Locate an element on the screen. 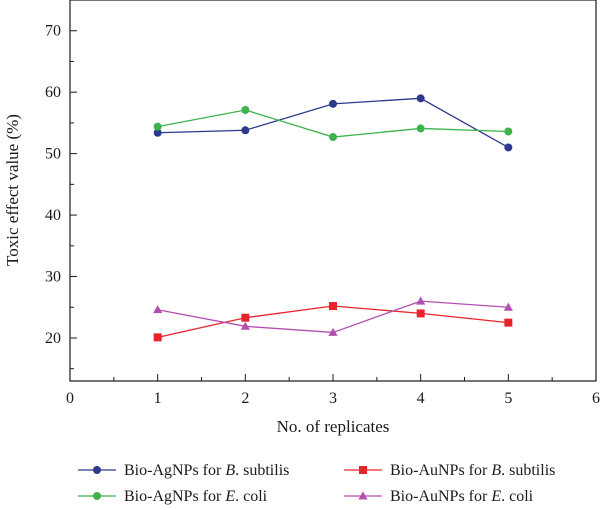 Image resolution: width=600 pixels, height=510 pixels. legend-item: Bio-AuNPs for E. coli is located at coordinates (439, 496).